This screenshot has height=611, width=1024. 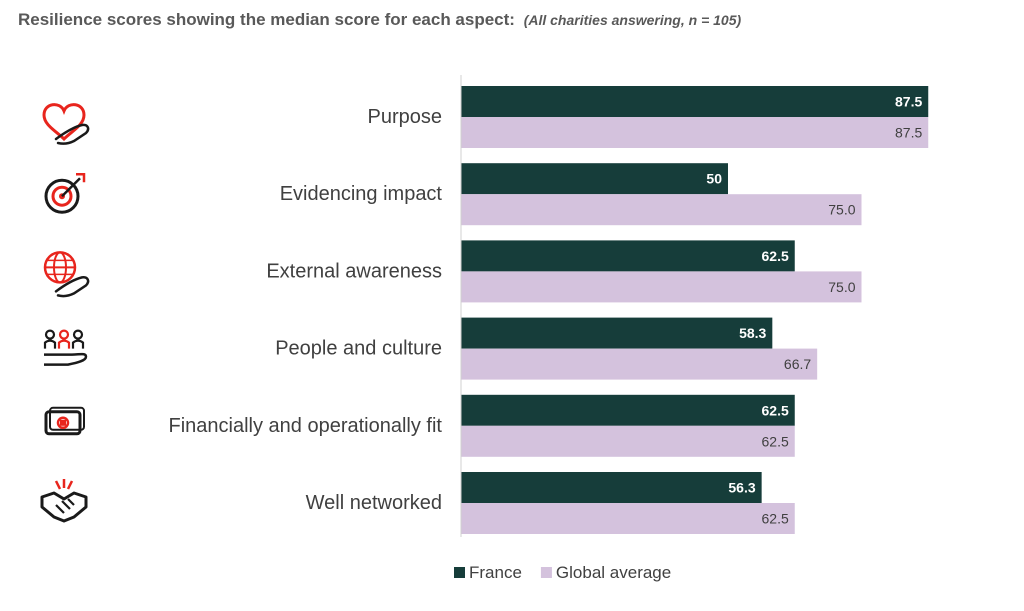 What do you see at coordinates (661, 210) in the screenshot?
I see `bar-global-average-evidencing-impact` at bounding box center [661, 210].